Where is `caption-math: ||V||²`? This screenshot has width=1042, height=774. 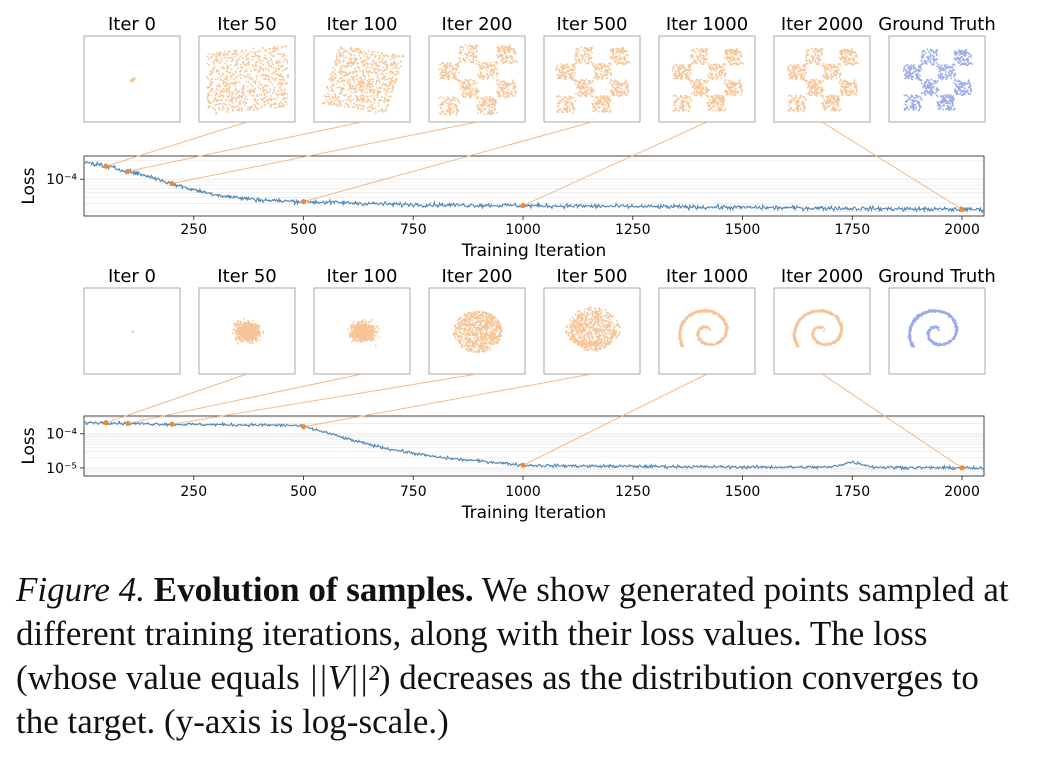 caption-math: ||V||² is located at coordinates (343, 677).